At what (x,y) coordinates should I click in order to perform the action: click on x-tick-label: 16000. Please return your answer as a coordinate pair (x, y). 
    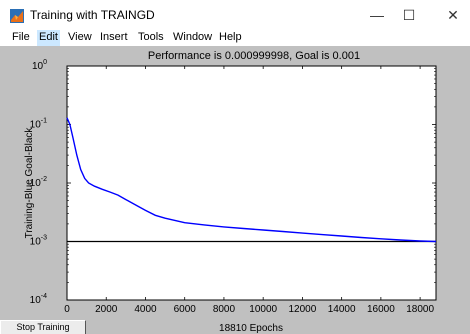
    Looking at the image, I should click on (381, 309).